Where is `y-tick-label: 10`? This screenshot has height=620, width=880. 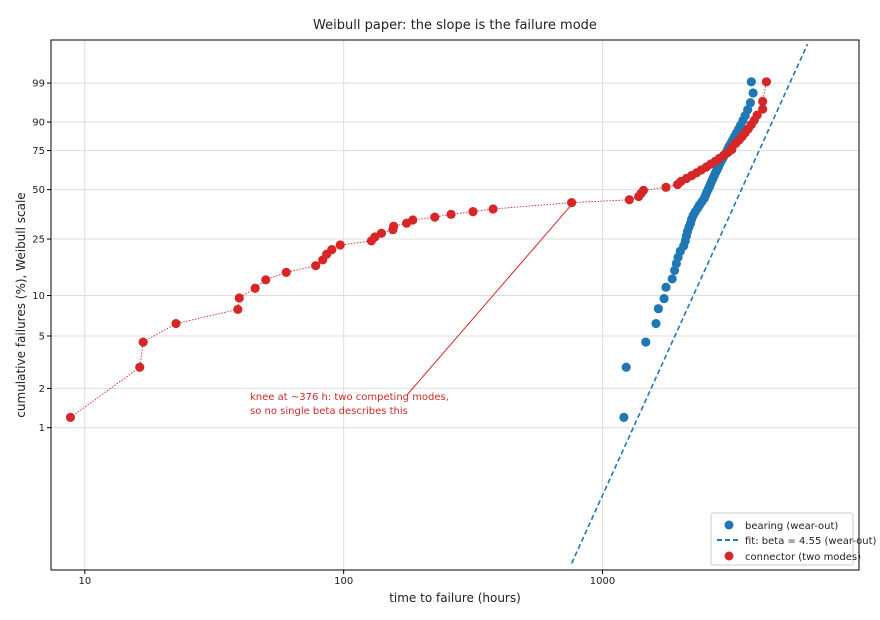
y-tick-label: 10 is located at coordinates (38, 296).